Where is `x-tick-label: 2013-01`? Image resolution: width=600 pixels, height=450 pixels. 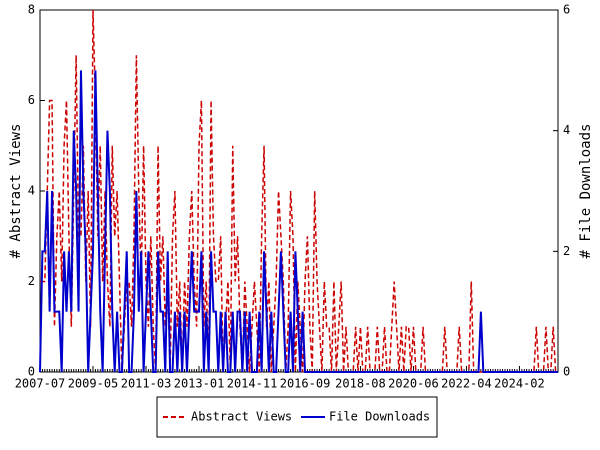 x-tick-label: 2013-01 is located at coordinates (199, 384).